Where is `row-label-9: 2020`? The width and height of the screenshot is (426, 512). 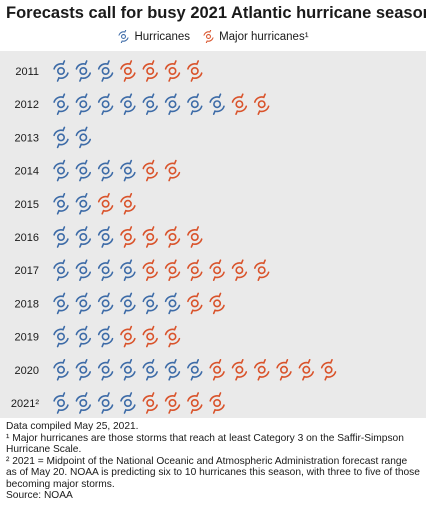
row-label-9: 2020 is located at coordinates (27, 371).